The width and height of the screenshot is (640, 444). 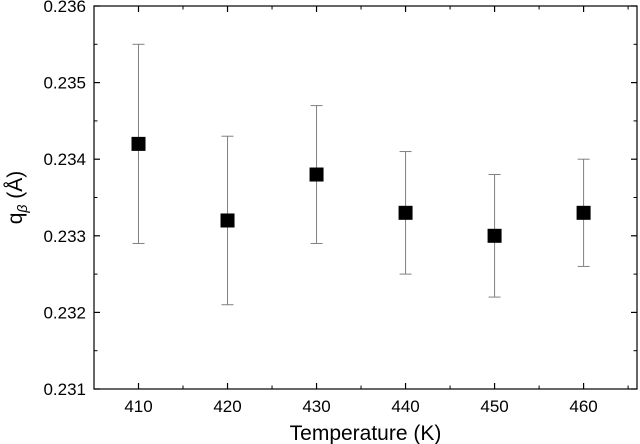 What do you see at coordinates (64, 8) in the screenshot?
I see `y-tick-label: 0.236` at bounding box center [64, 8].